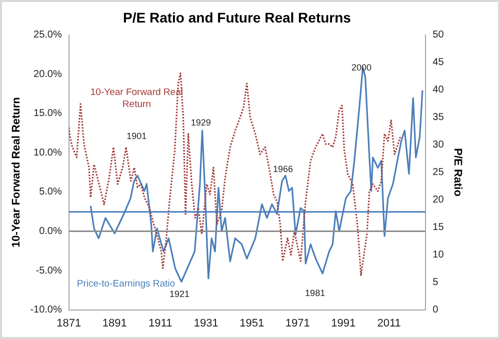  I want to click on y2-axis-title: P/E Ratio, so click(457, 172).